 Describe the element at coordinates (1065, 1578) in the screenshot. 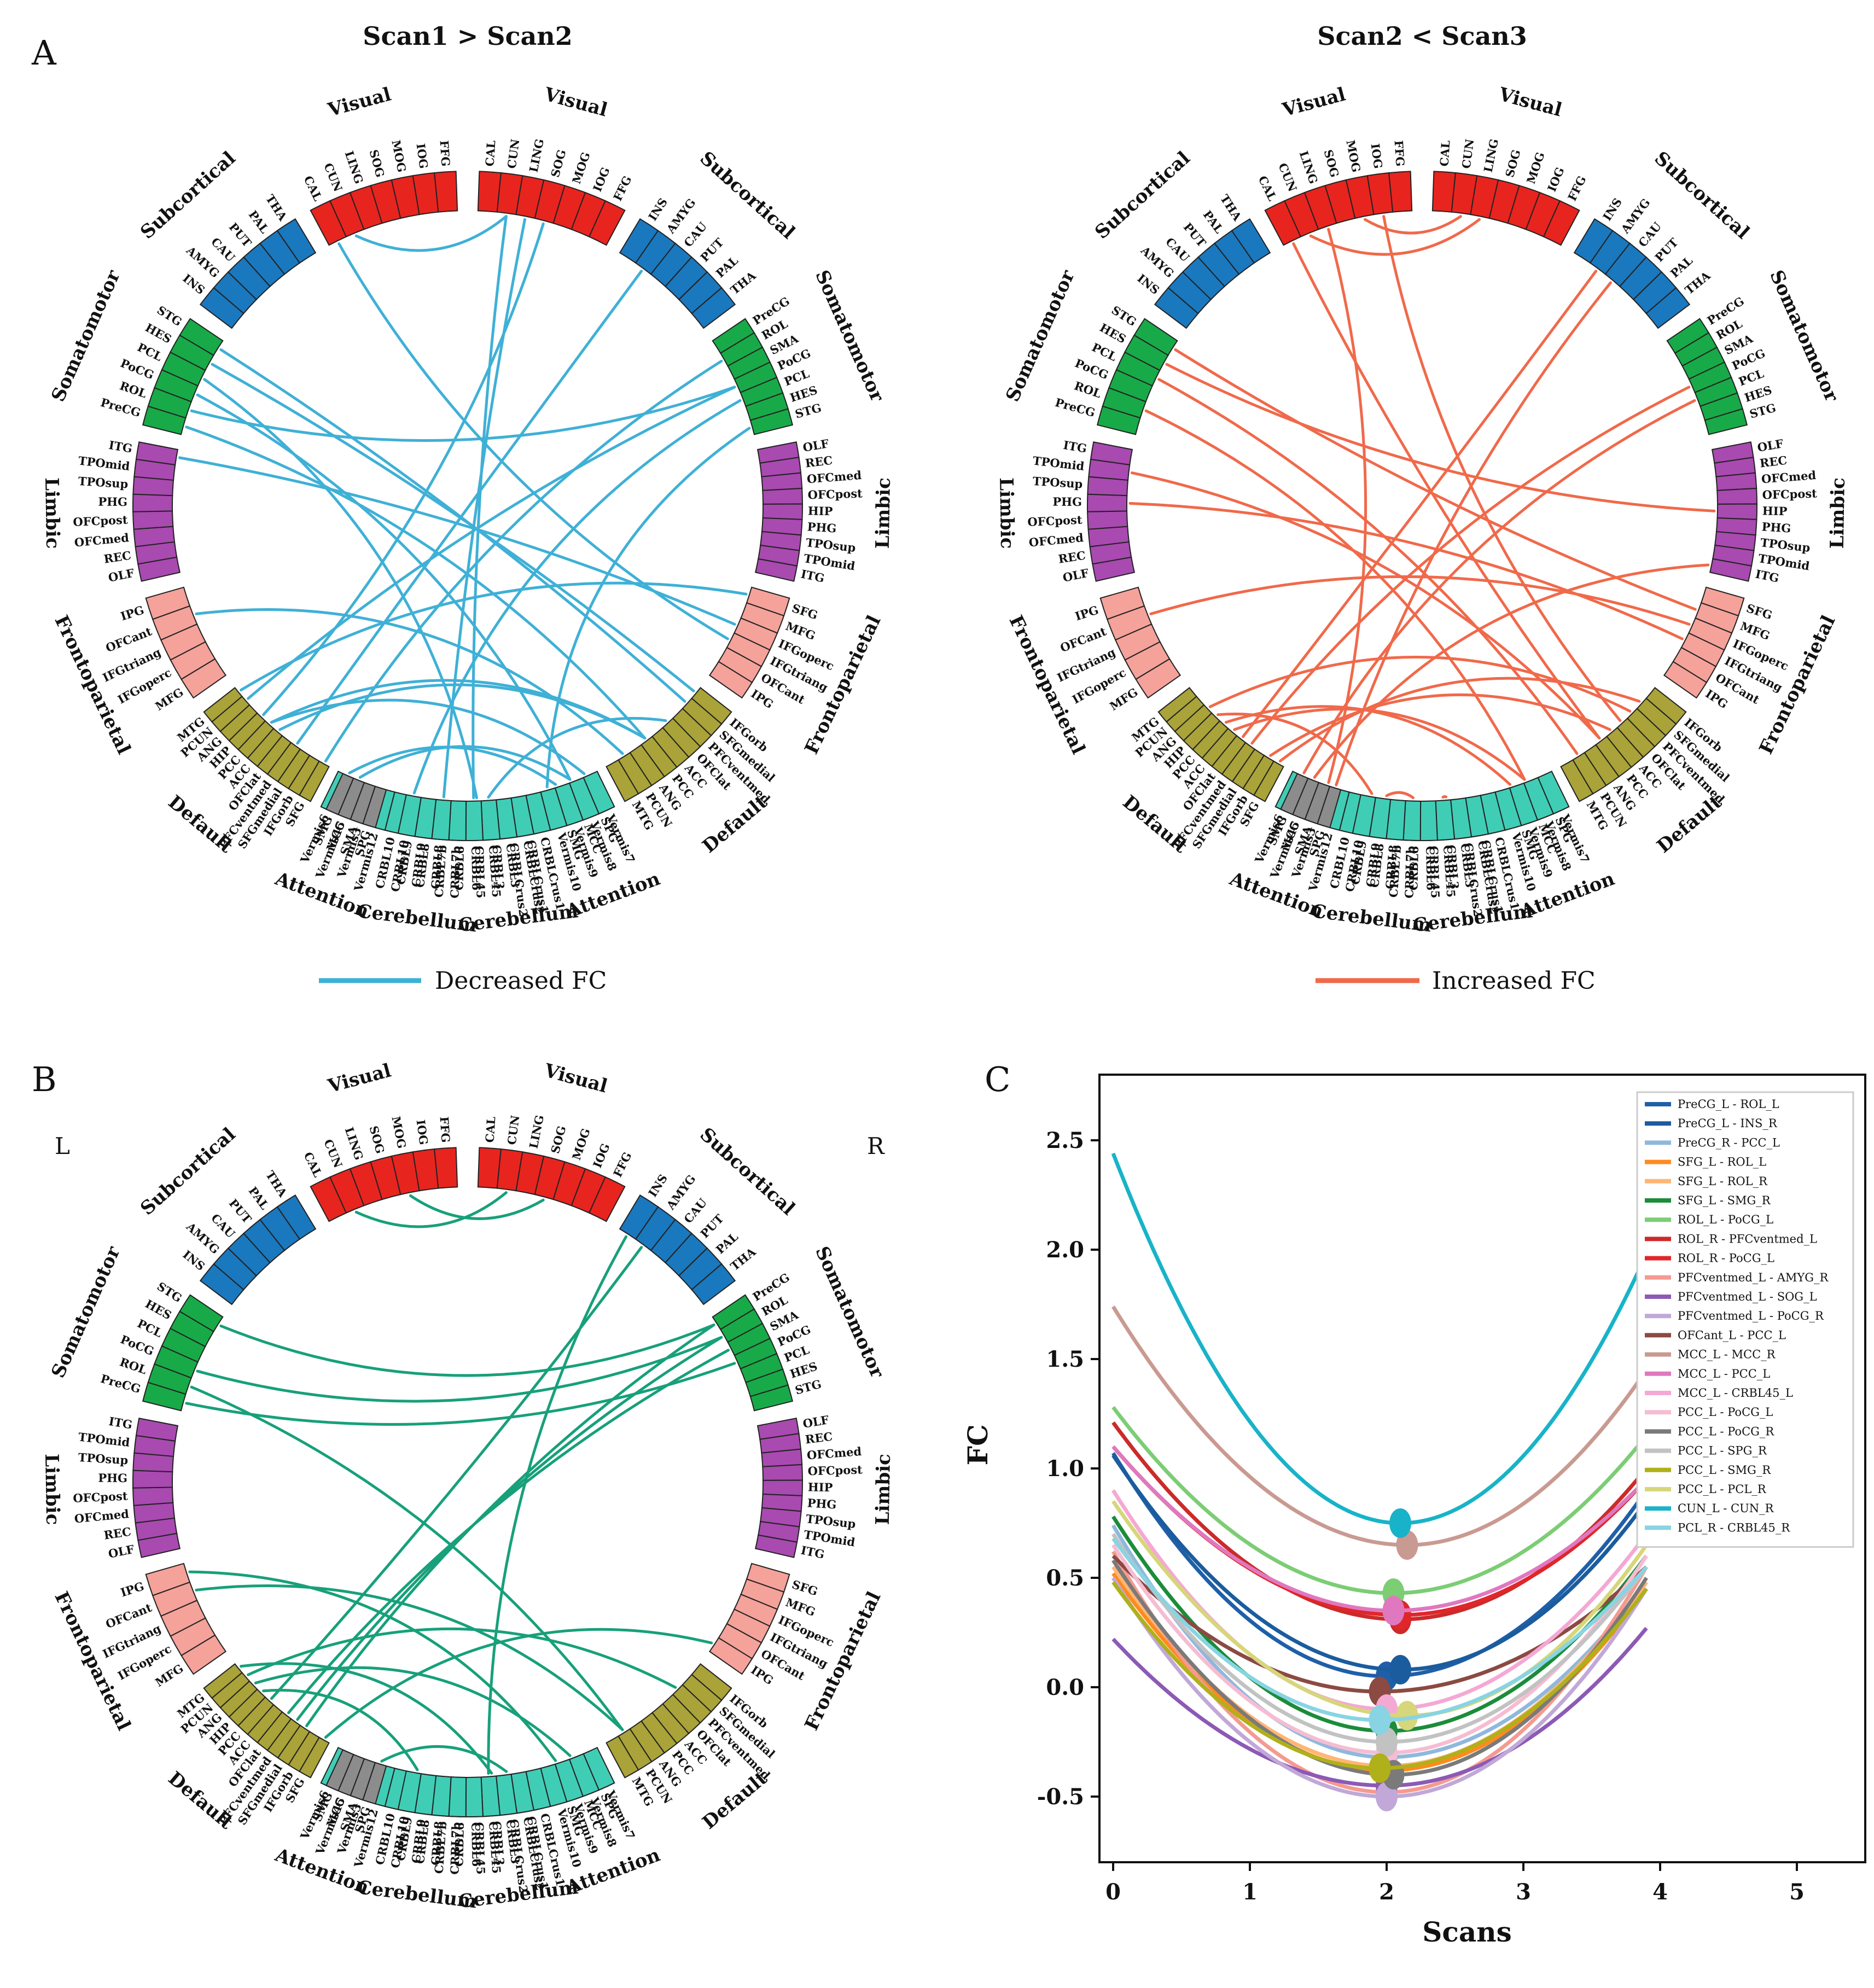

I see `y-tick-label: 0.5` at that location.